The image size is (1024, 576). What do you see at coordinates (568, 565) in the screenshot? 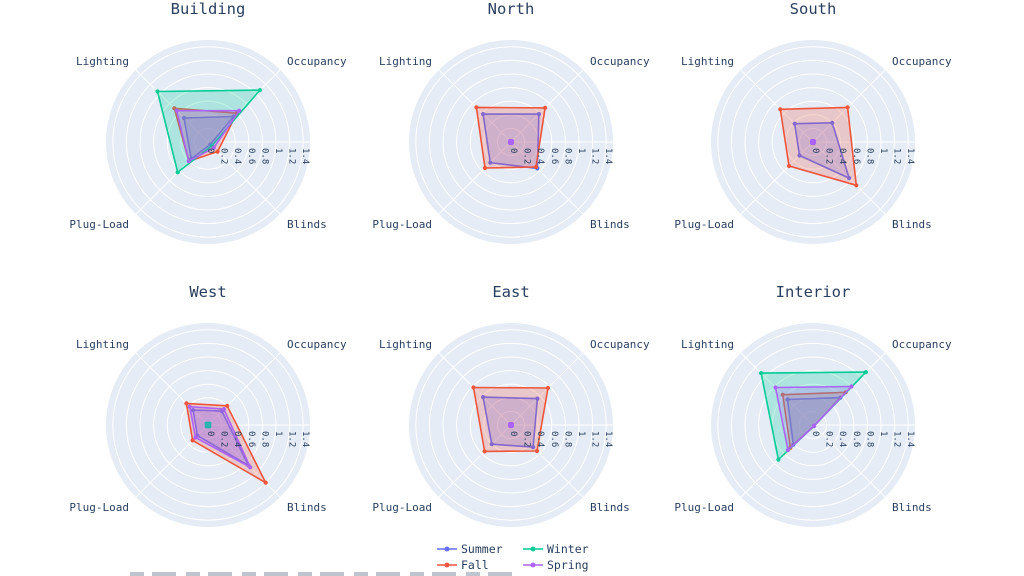
I see `legend-label-spring: Spring` at bounding box center [568, 565].